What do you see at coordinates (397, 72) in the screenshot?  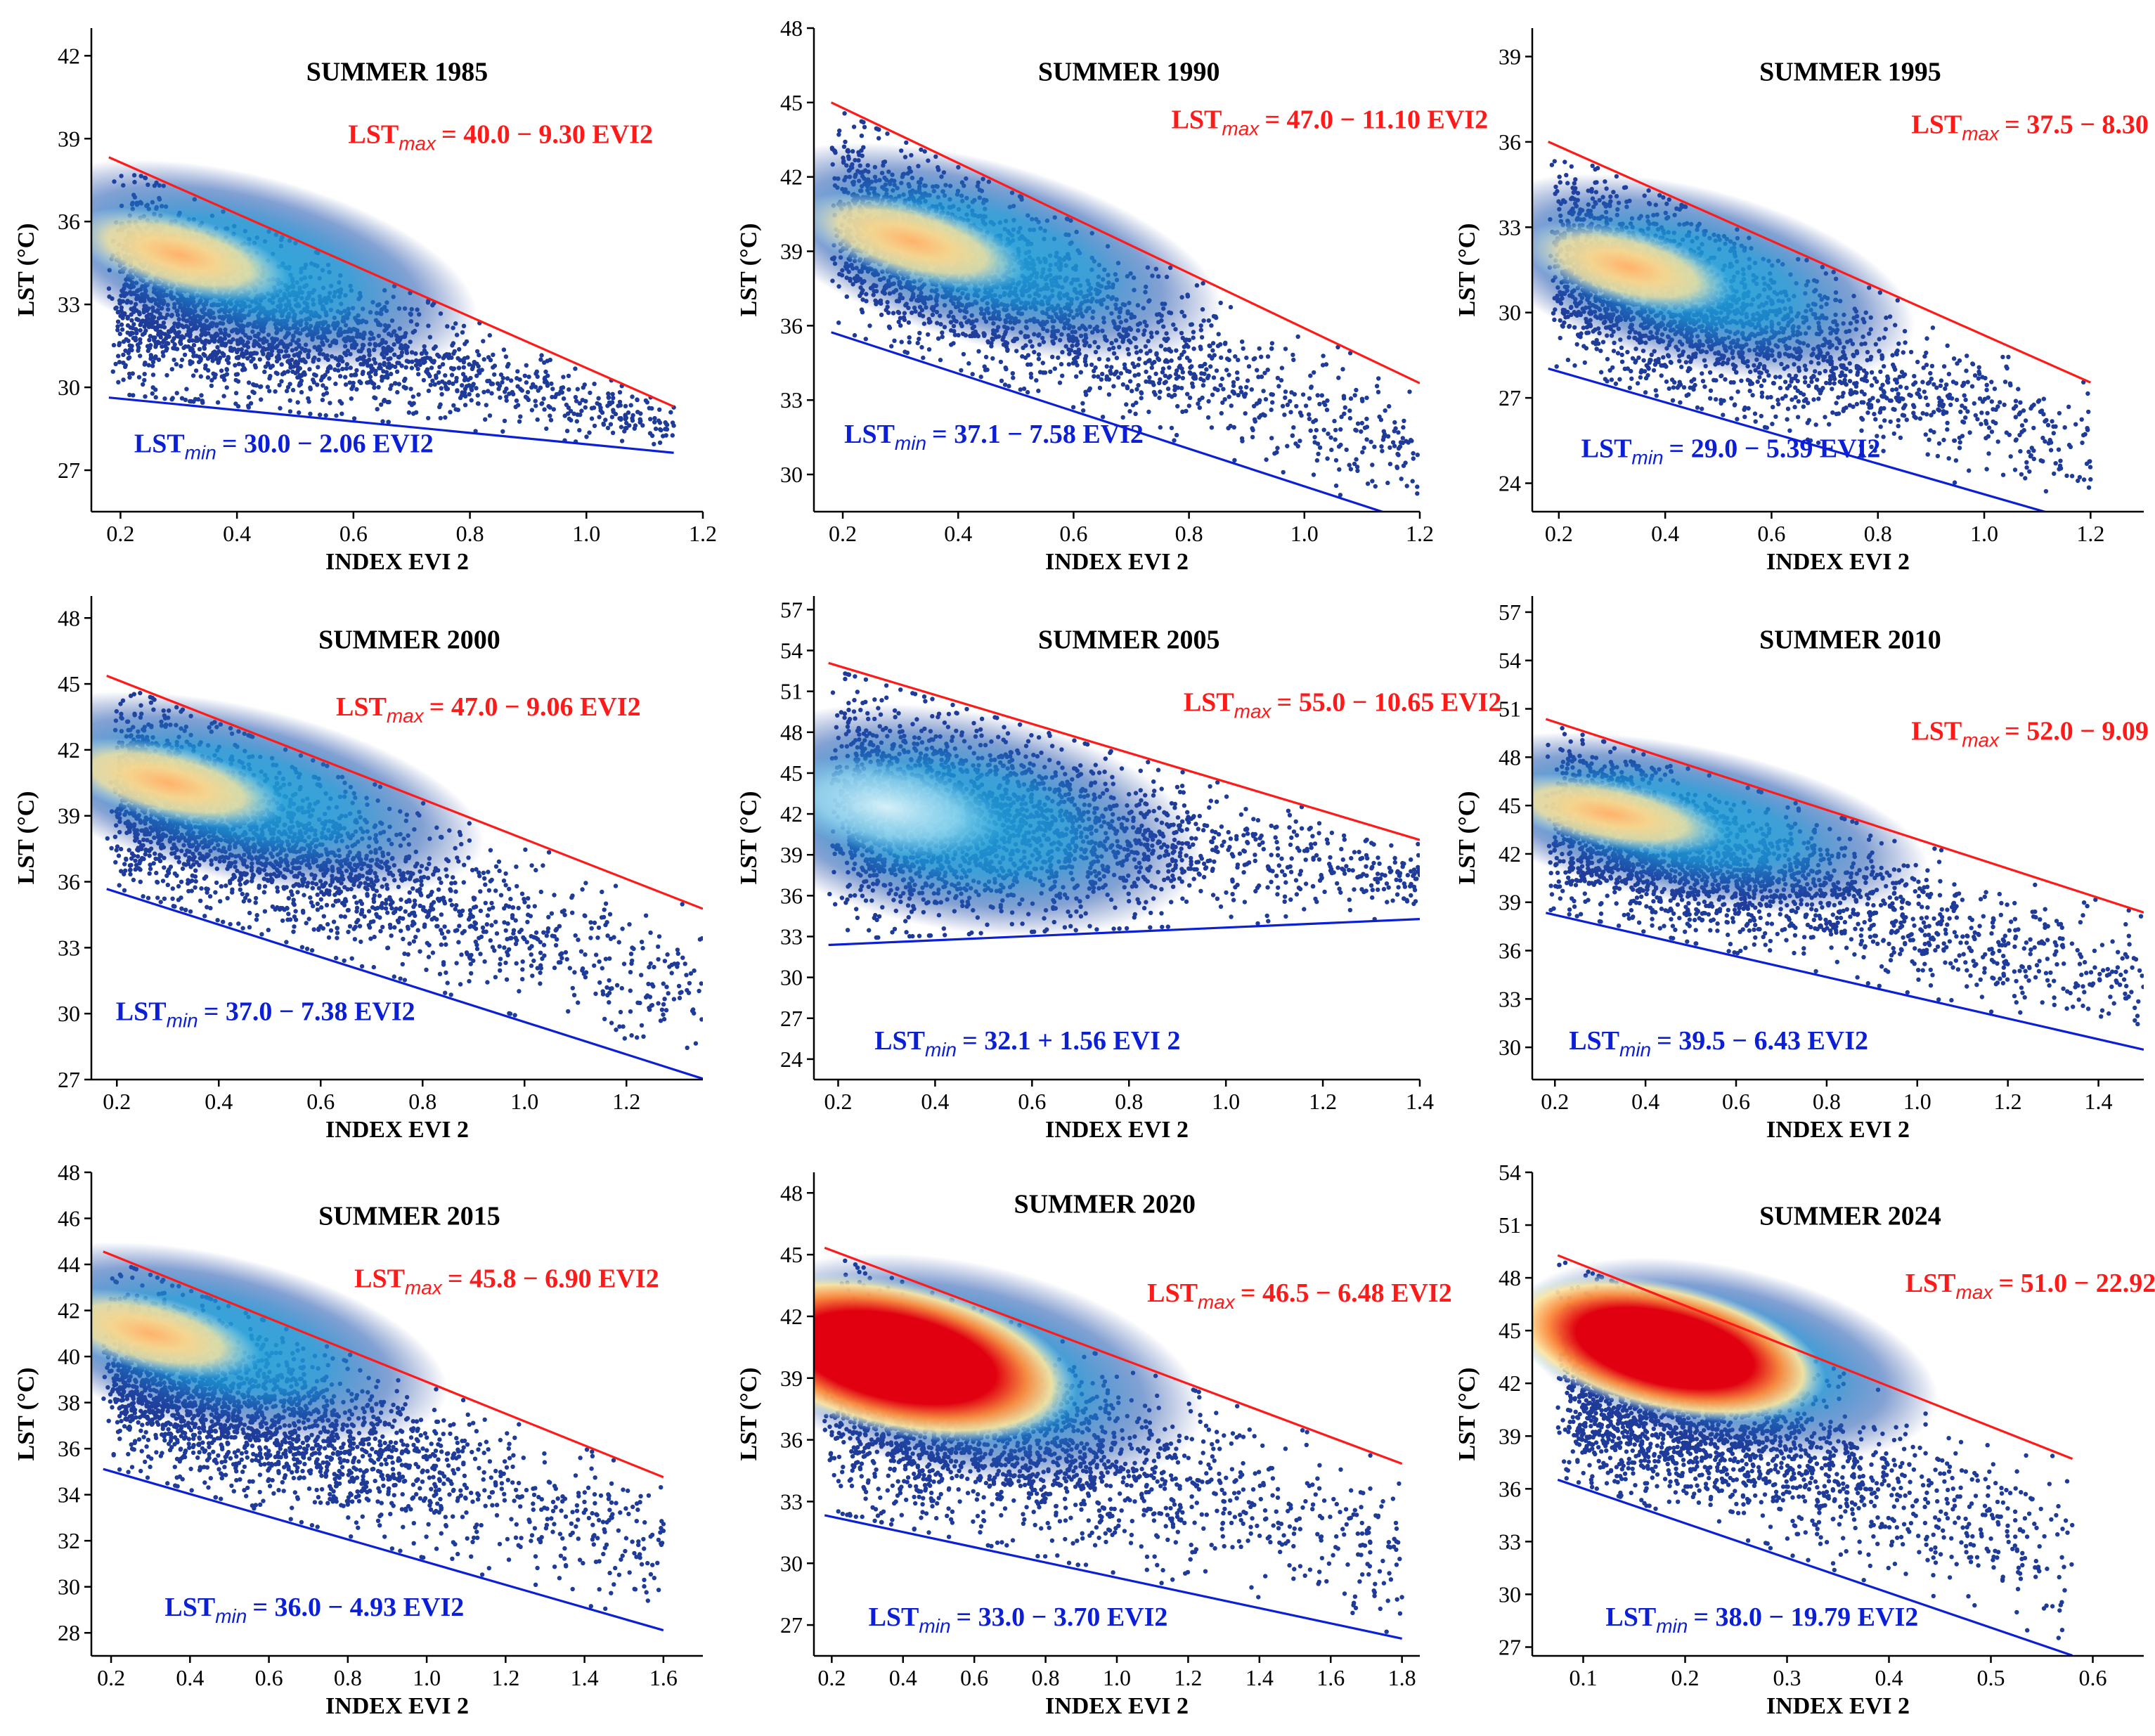 I see `panel-title: SUMMER 1985` at bounding box center [397, 72].